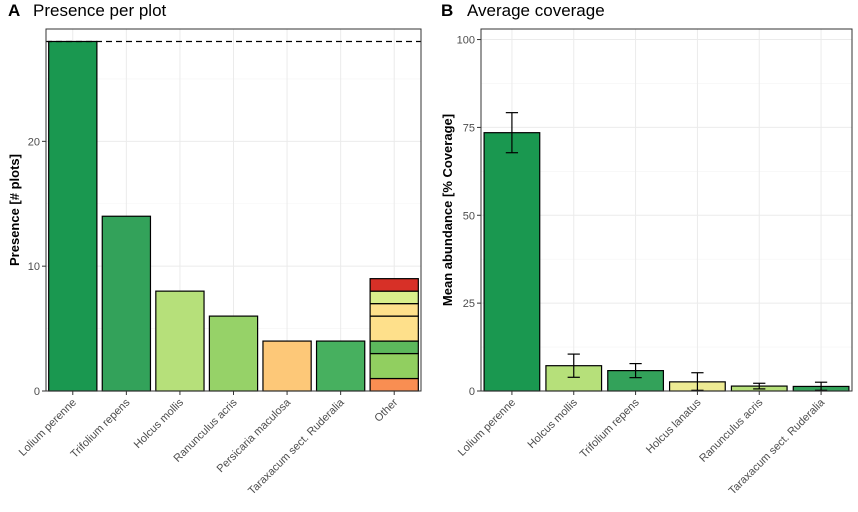 The image size is (858, 512). I want to click on panel-a-title: Presence per plot, so click(100, 10).